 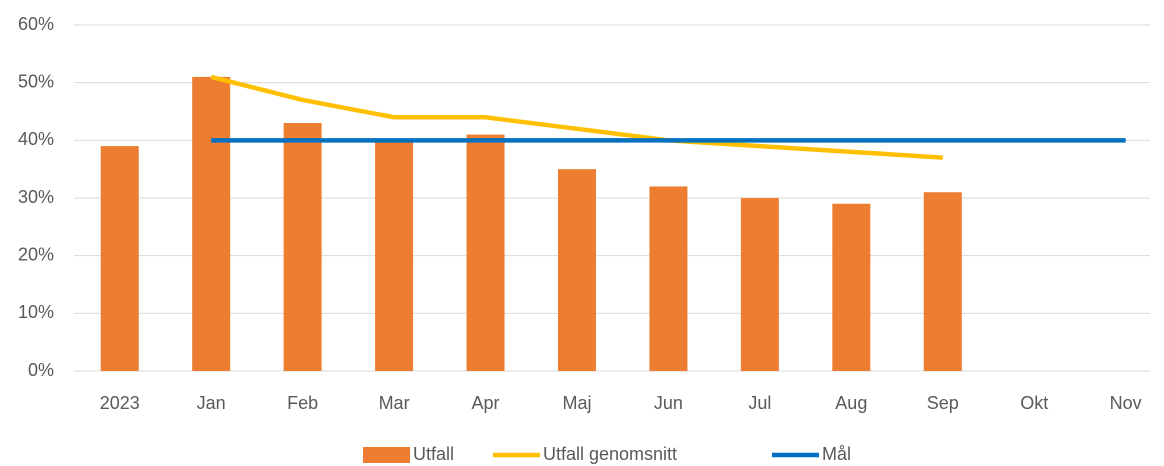 What do you see at coordinates (668, 403) in the screenshot?
I see `x-tick-label: Jun` at bounding box center [668, 403].